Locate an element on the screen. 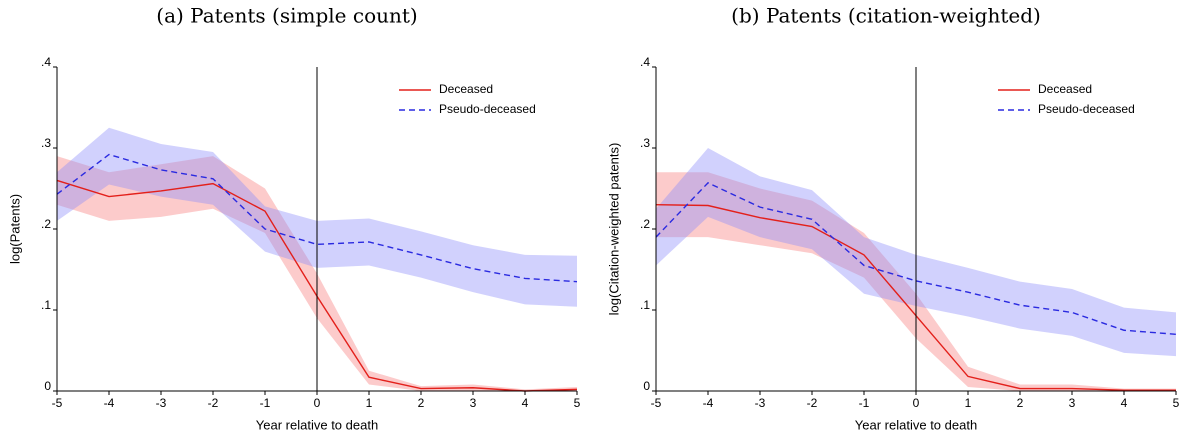  y-axis-label: log(Patents) is located at coordinates (14, 229).